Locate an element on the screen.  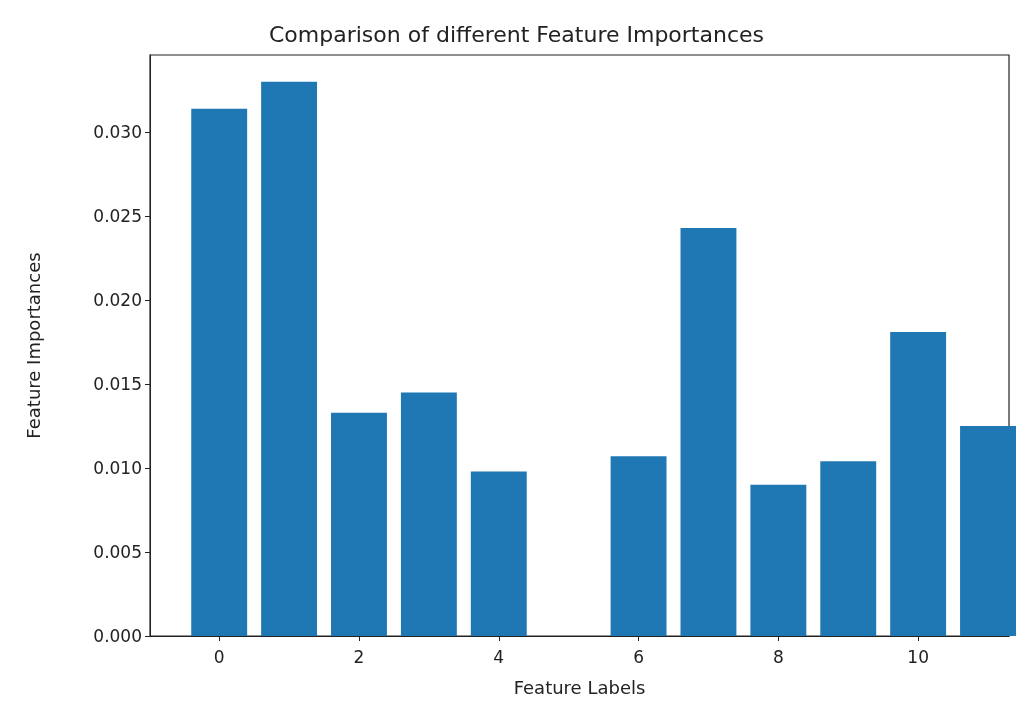
chart-title: Comparison of different Feature Importances is located at coordinates (516, 34).